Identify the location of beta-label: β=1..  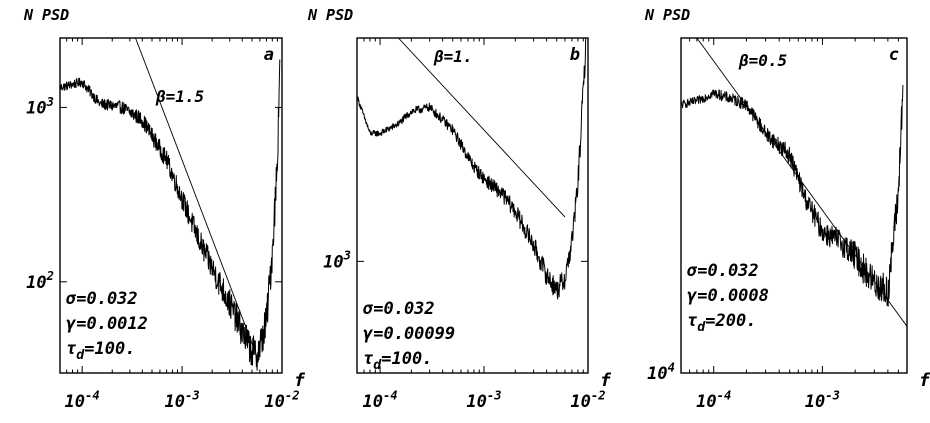
(453, 56).